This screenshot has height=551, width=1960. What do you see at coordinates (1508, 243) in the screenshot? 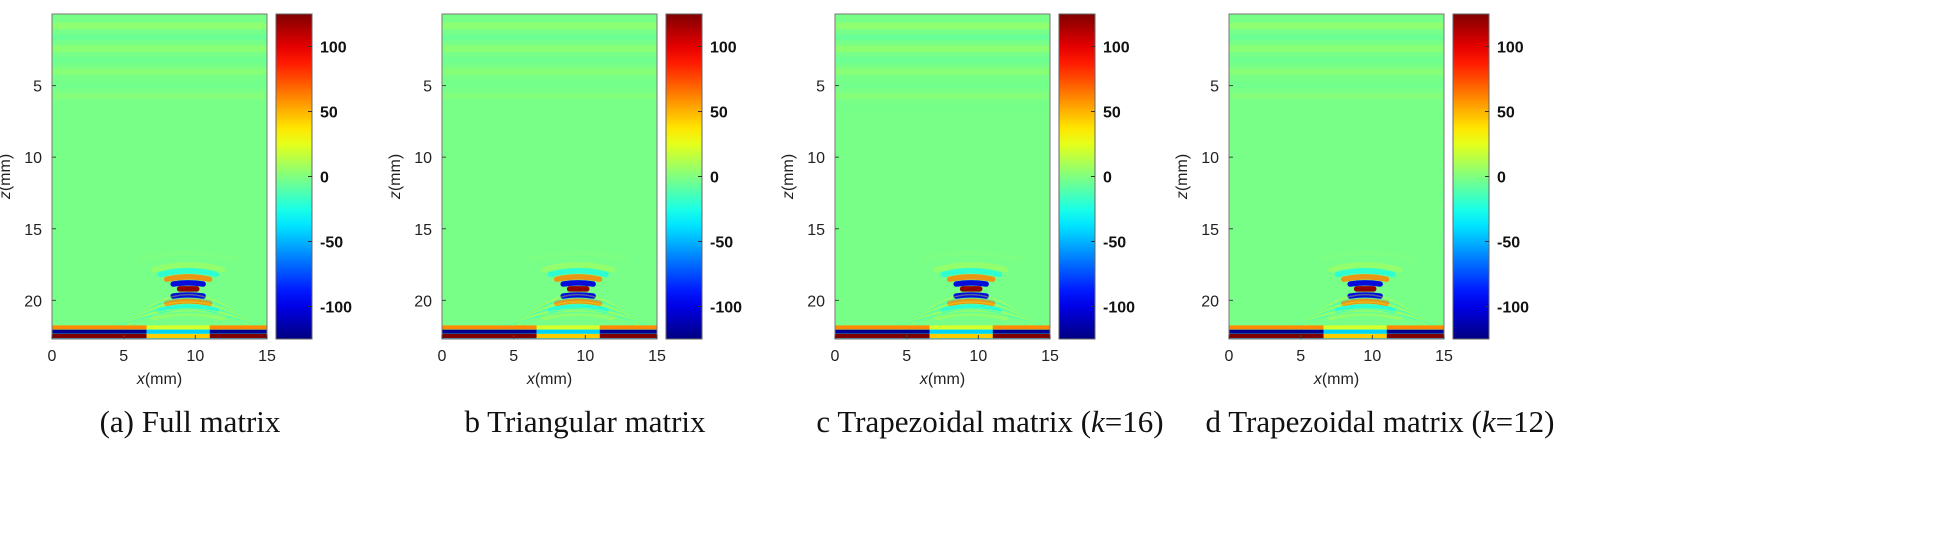
I see `colorbar-tick-label: -50` at bounding box center [1508, 243].